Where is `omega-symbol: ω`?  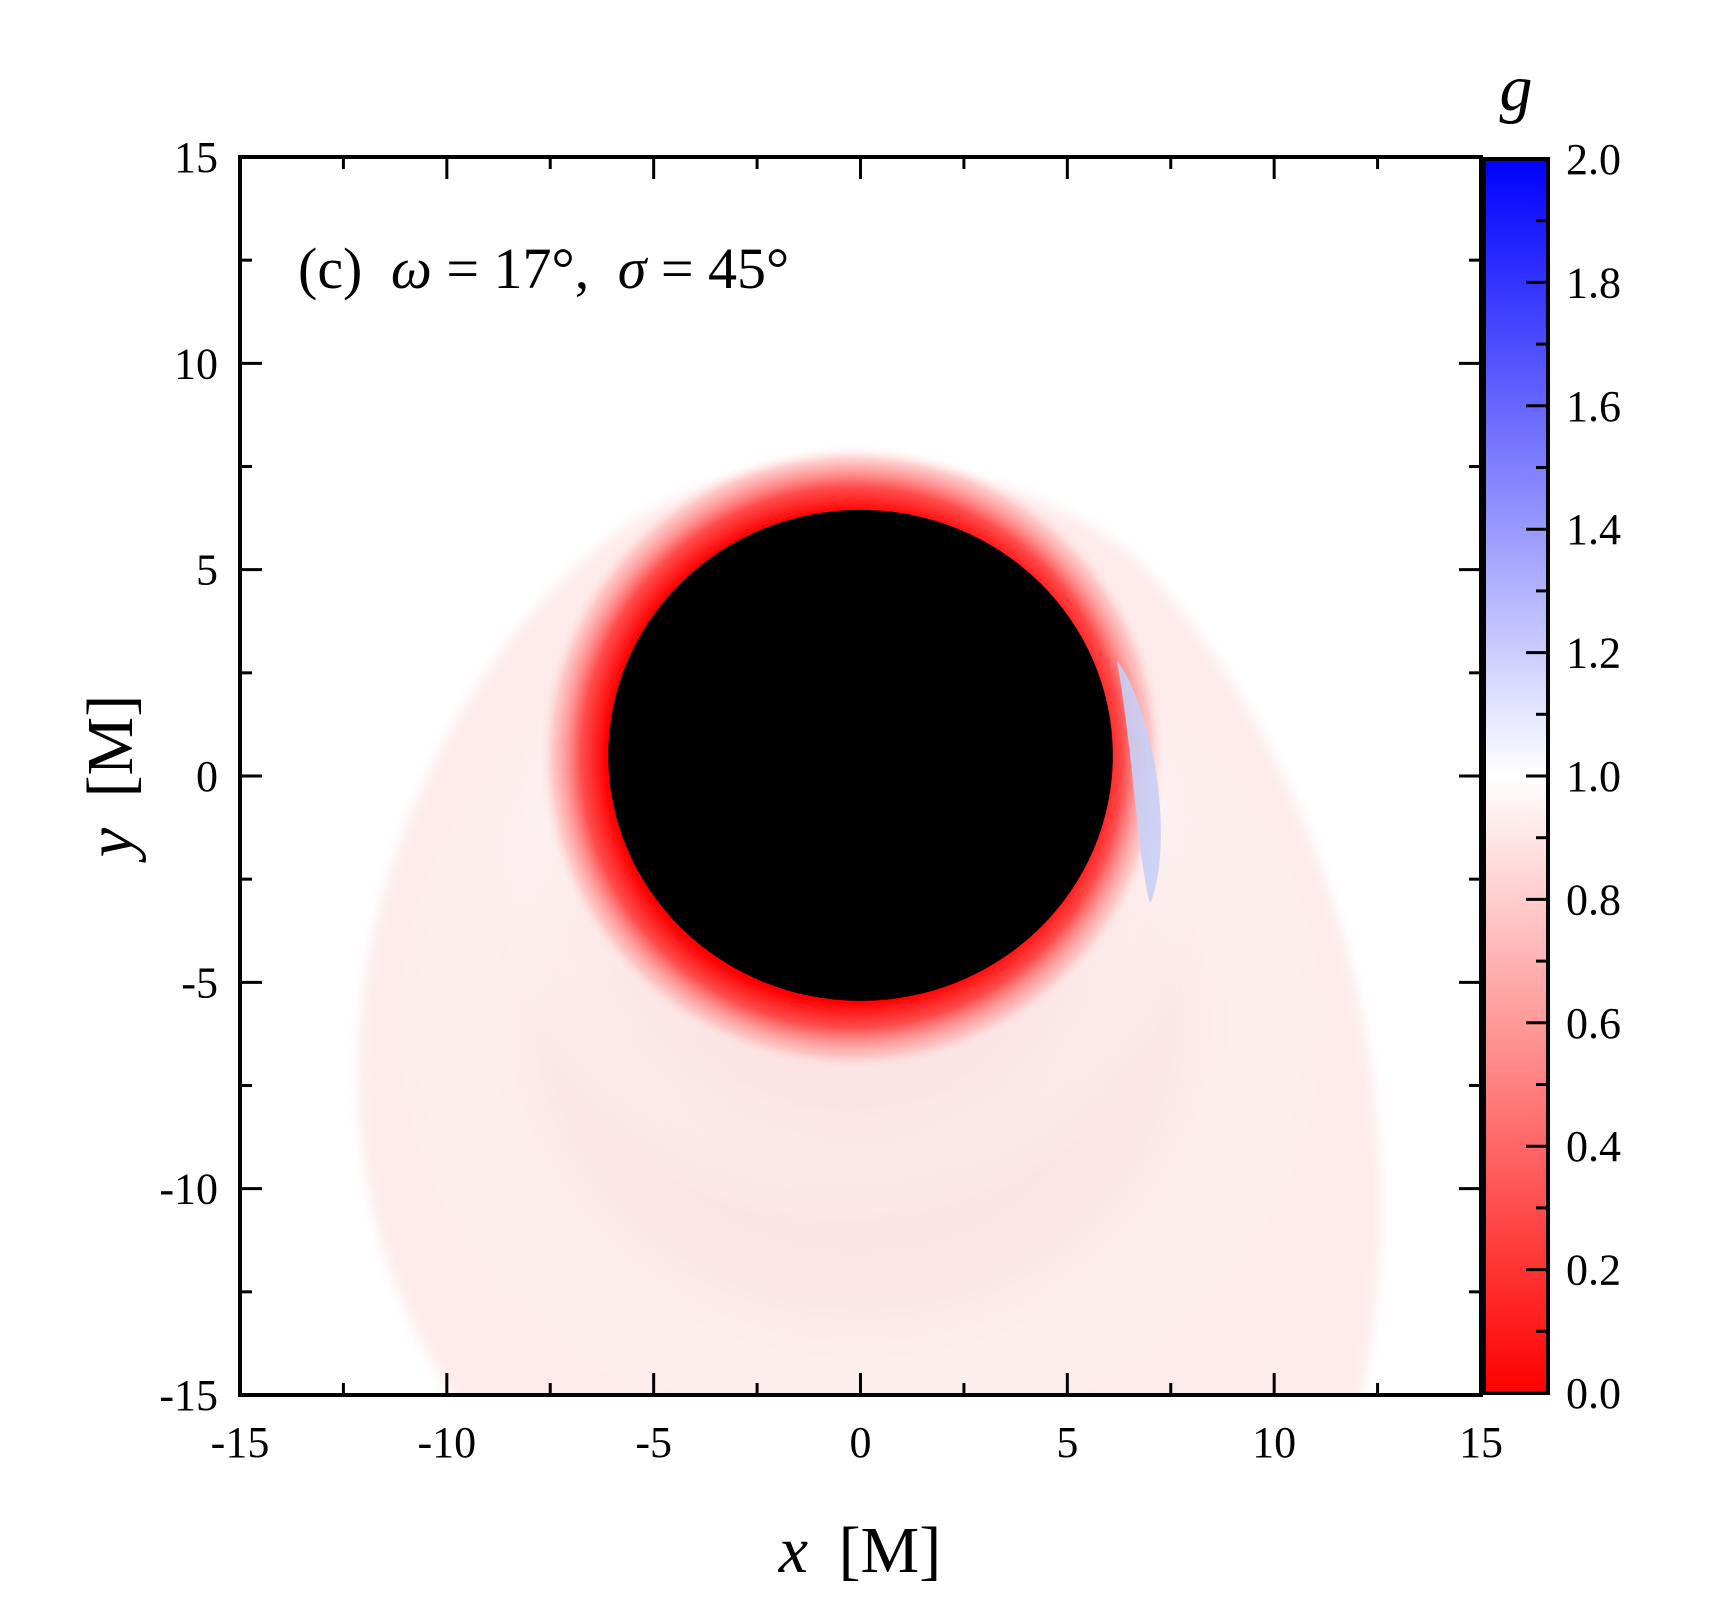
omega-symbol: ω is located at coordinates (411, 268).